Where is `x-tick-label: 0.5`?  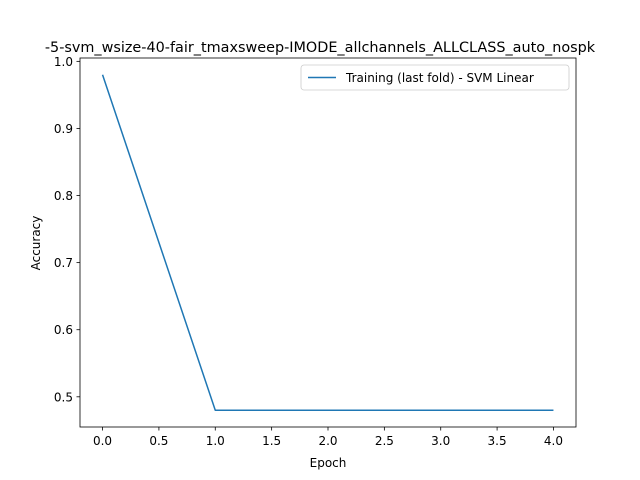 x-tick-label: 0.5 is located at coordinates (158, 441).